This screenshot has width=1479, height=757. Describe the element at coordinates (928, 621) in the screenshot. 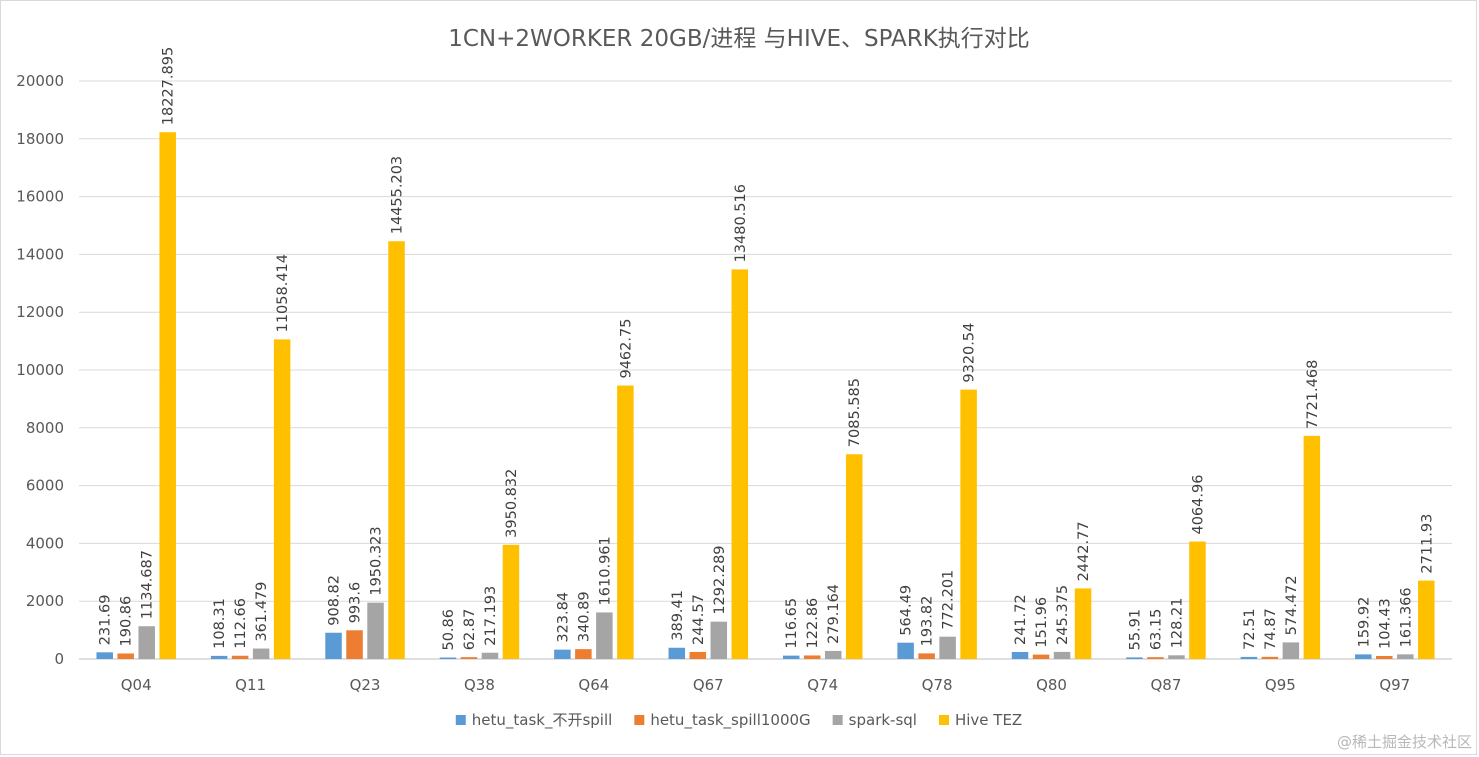

I see `data-label: 193.82` at that location.